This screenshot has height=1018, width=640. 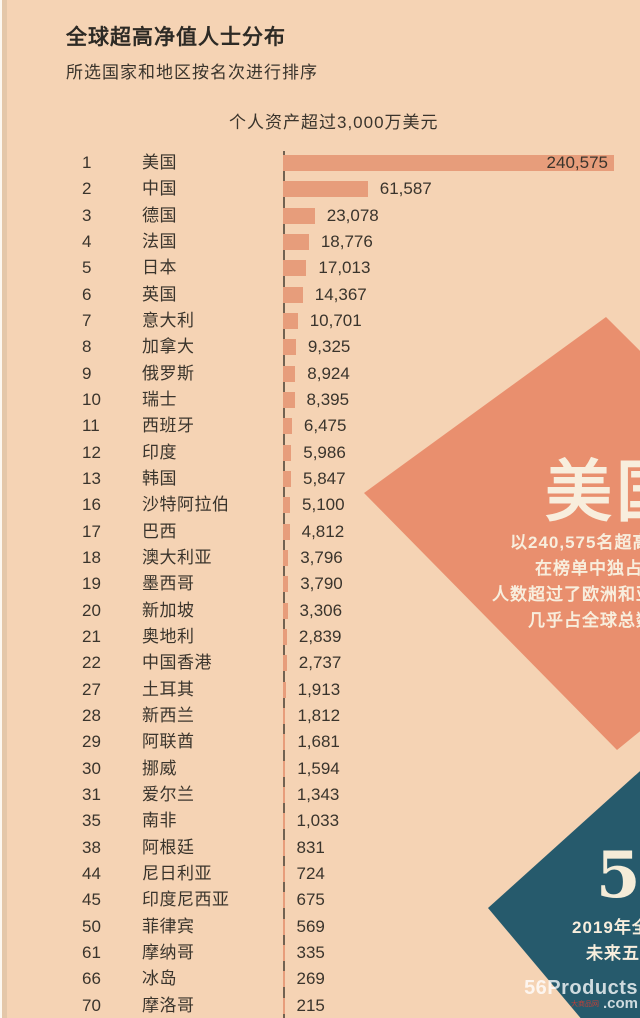 What do you see at coordinates (159, 399) in the screenshot?
I see `country-label: 瑞士` at bounding box center [159, 399].